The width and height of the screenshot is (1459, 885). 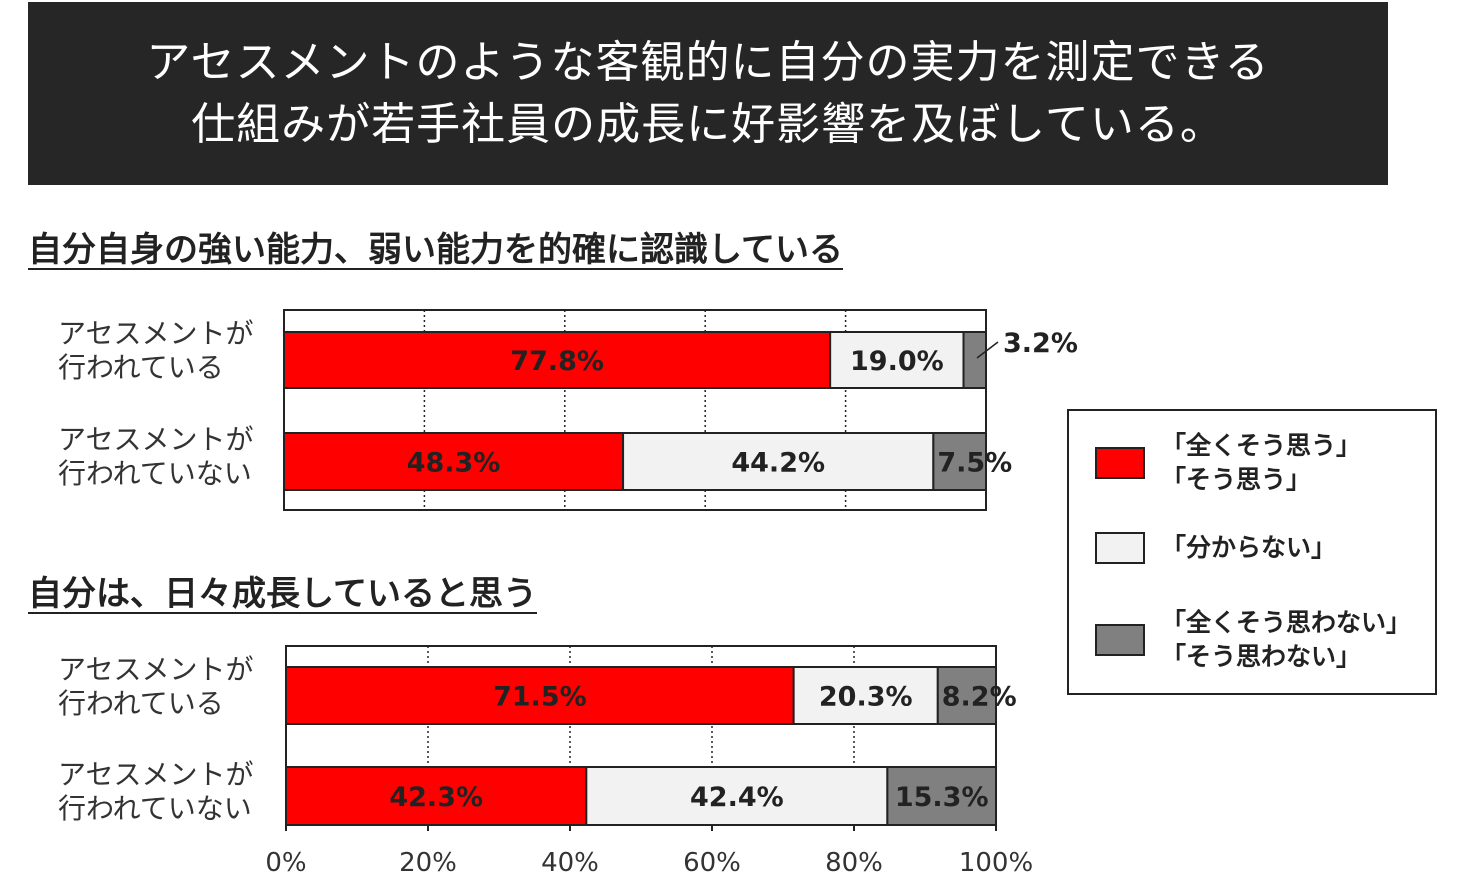 I want to click on chart-2-data-label-row1-disagree: 8.2%, so click(x=979, y=697).